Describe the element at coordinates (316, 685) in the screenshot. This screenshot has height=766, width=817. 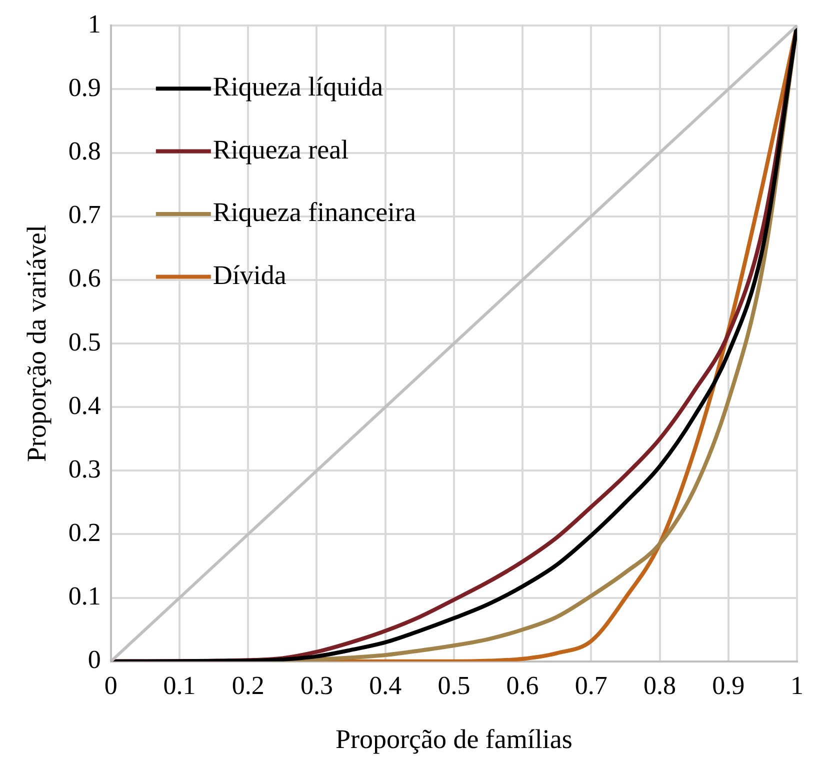
I see `x-tick-label: 0.3` at that location.